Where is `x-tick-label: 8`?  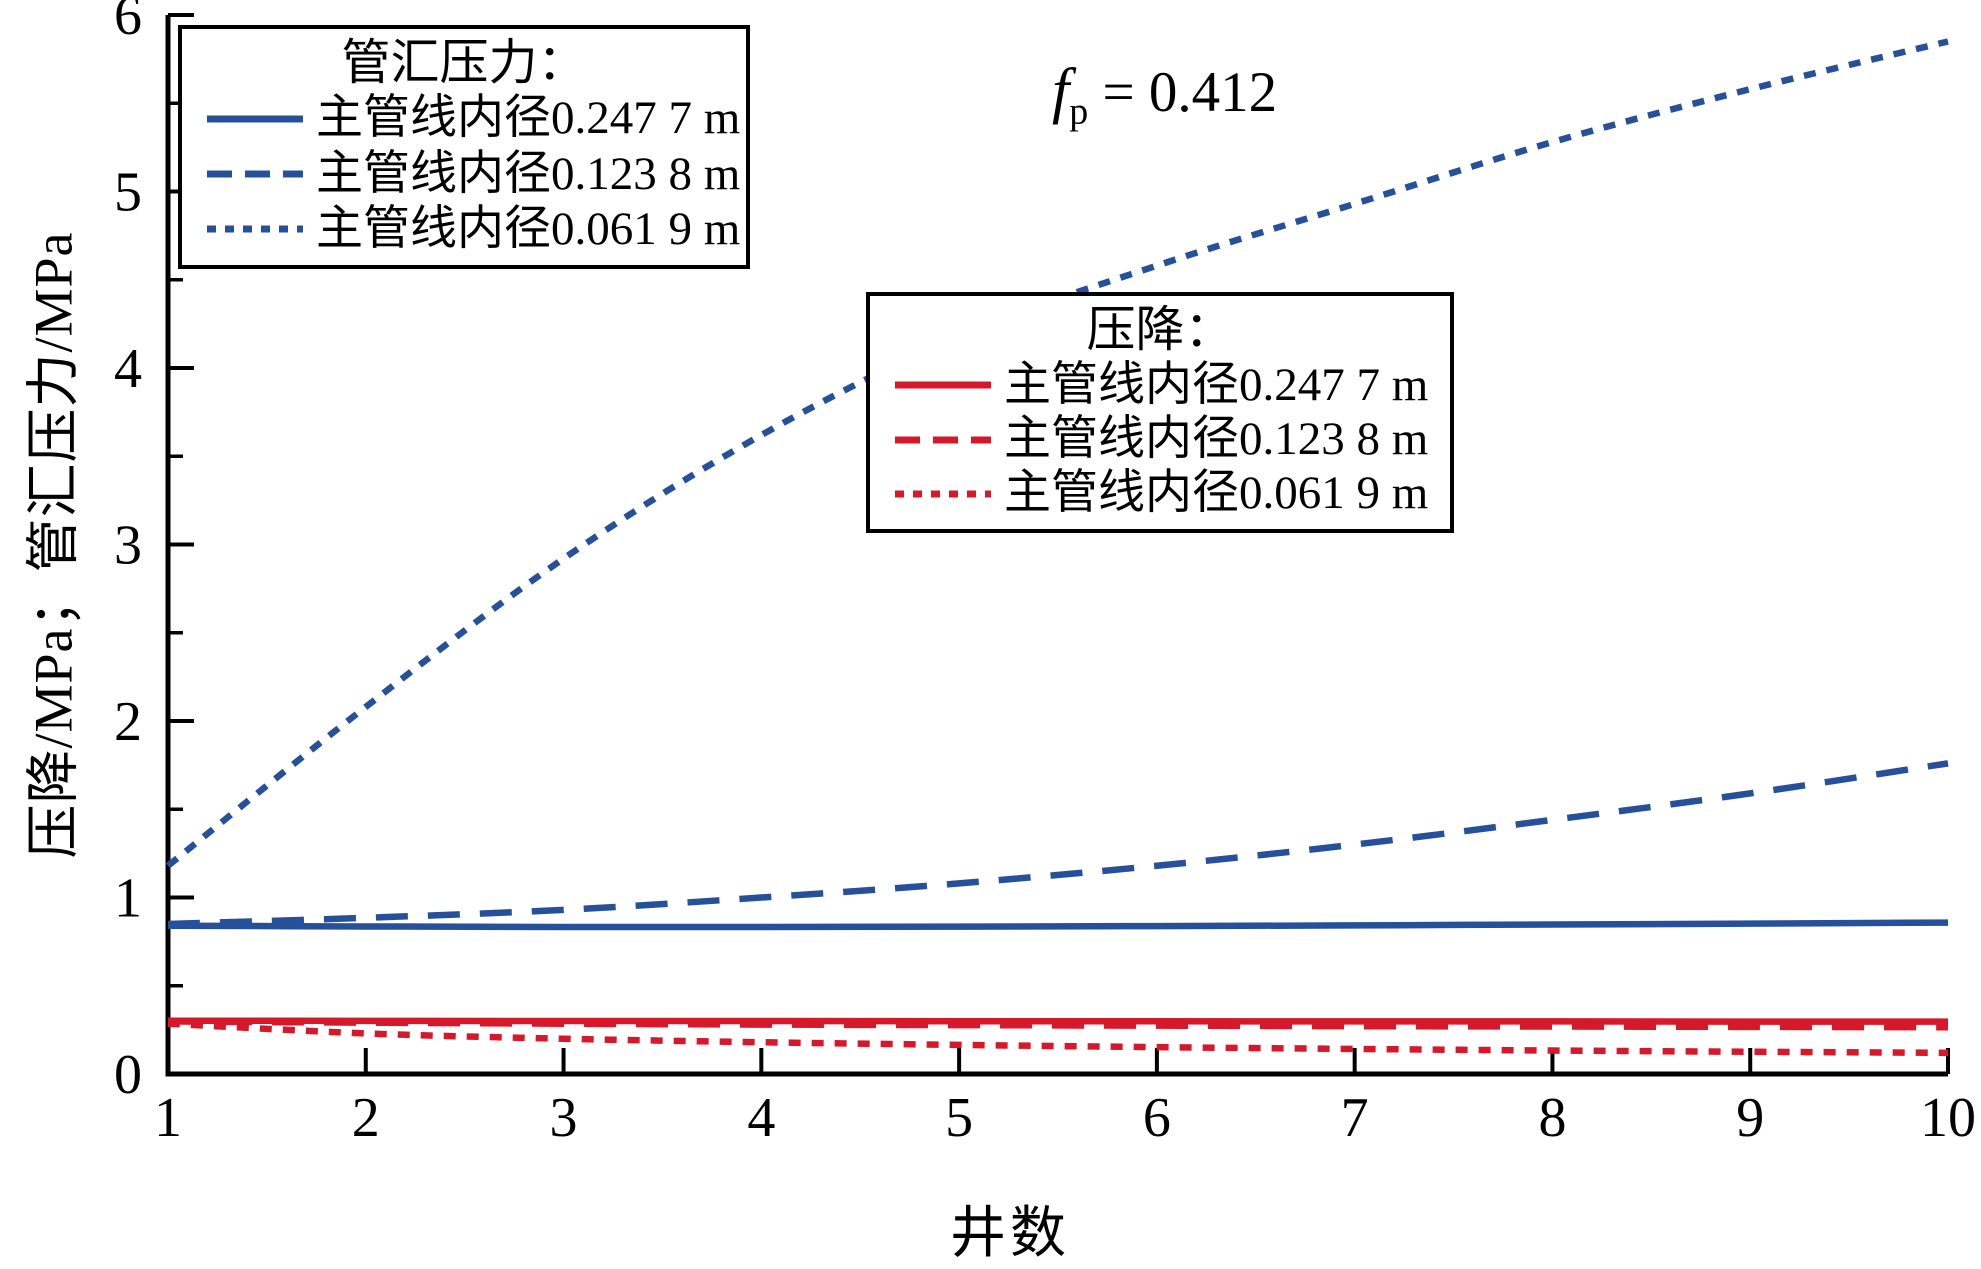 x-tick-label: 8 is located at coordinates (1552, 1118).